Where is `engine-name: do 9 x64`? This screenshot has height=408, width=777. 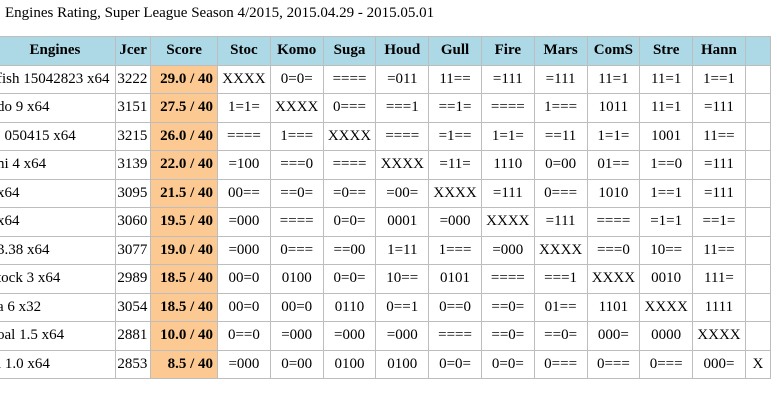
engine-name: do 9 x64 is located at coordinates (58, 108).